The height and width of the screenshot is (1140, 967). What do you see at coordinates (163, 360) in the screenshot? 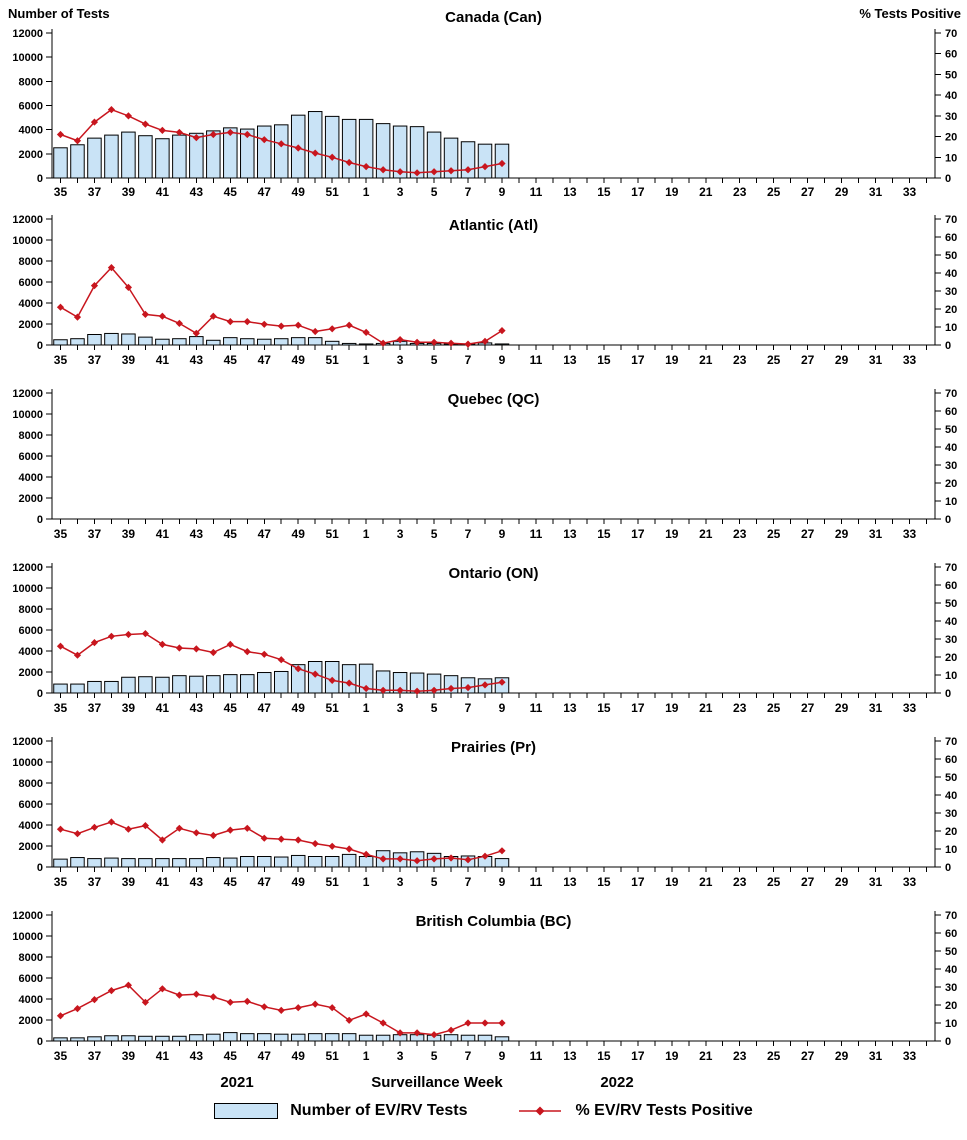
I see `x-tick-label: 41` at bounding box center [163, 360].